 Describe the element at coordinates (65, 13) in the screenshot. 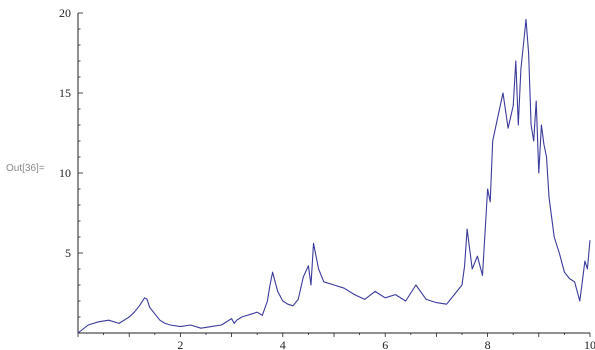

I see `y-tick-label: 20` at that location.